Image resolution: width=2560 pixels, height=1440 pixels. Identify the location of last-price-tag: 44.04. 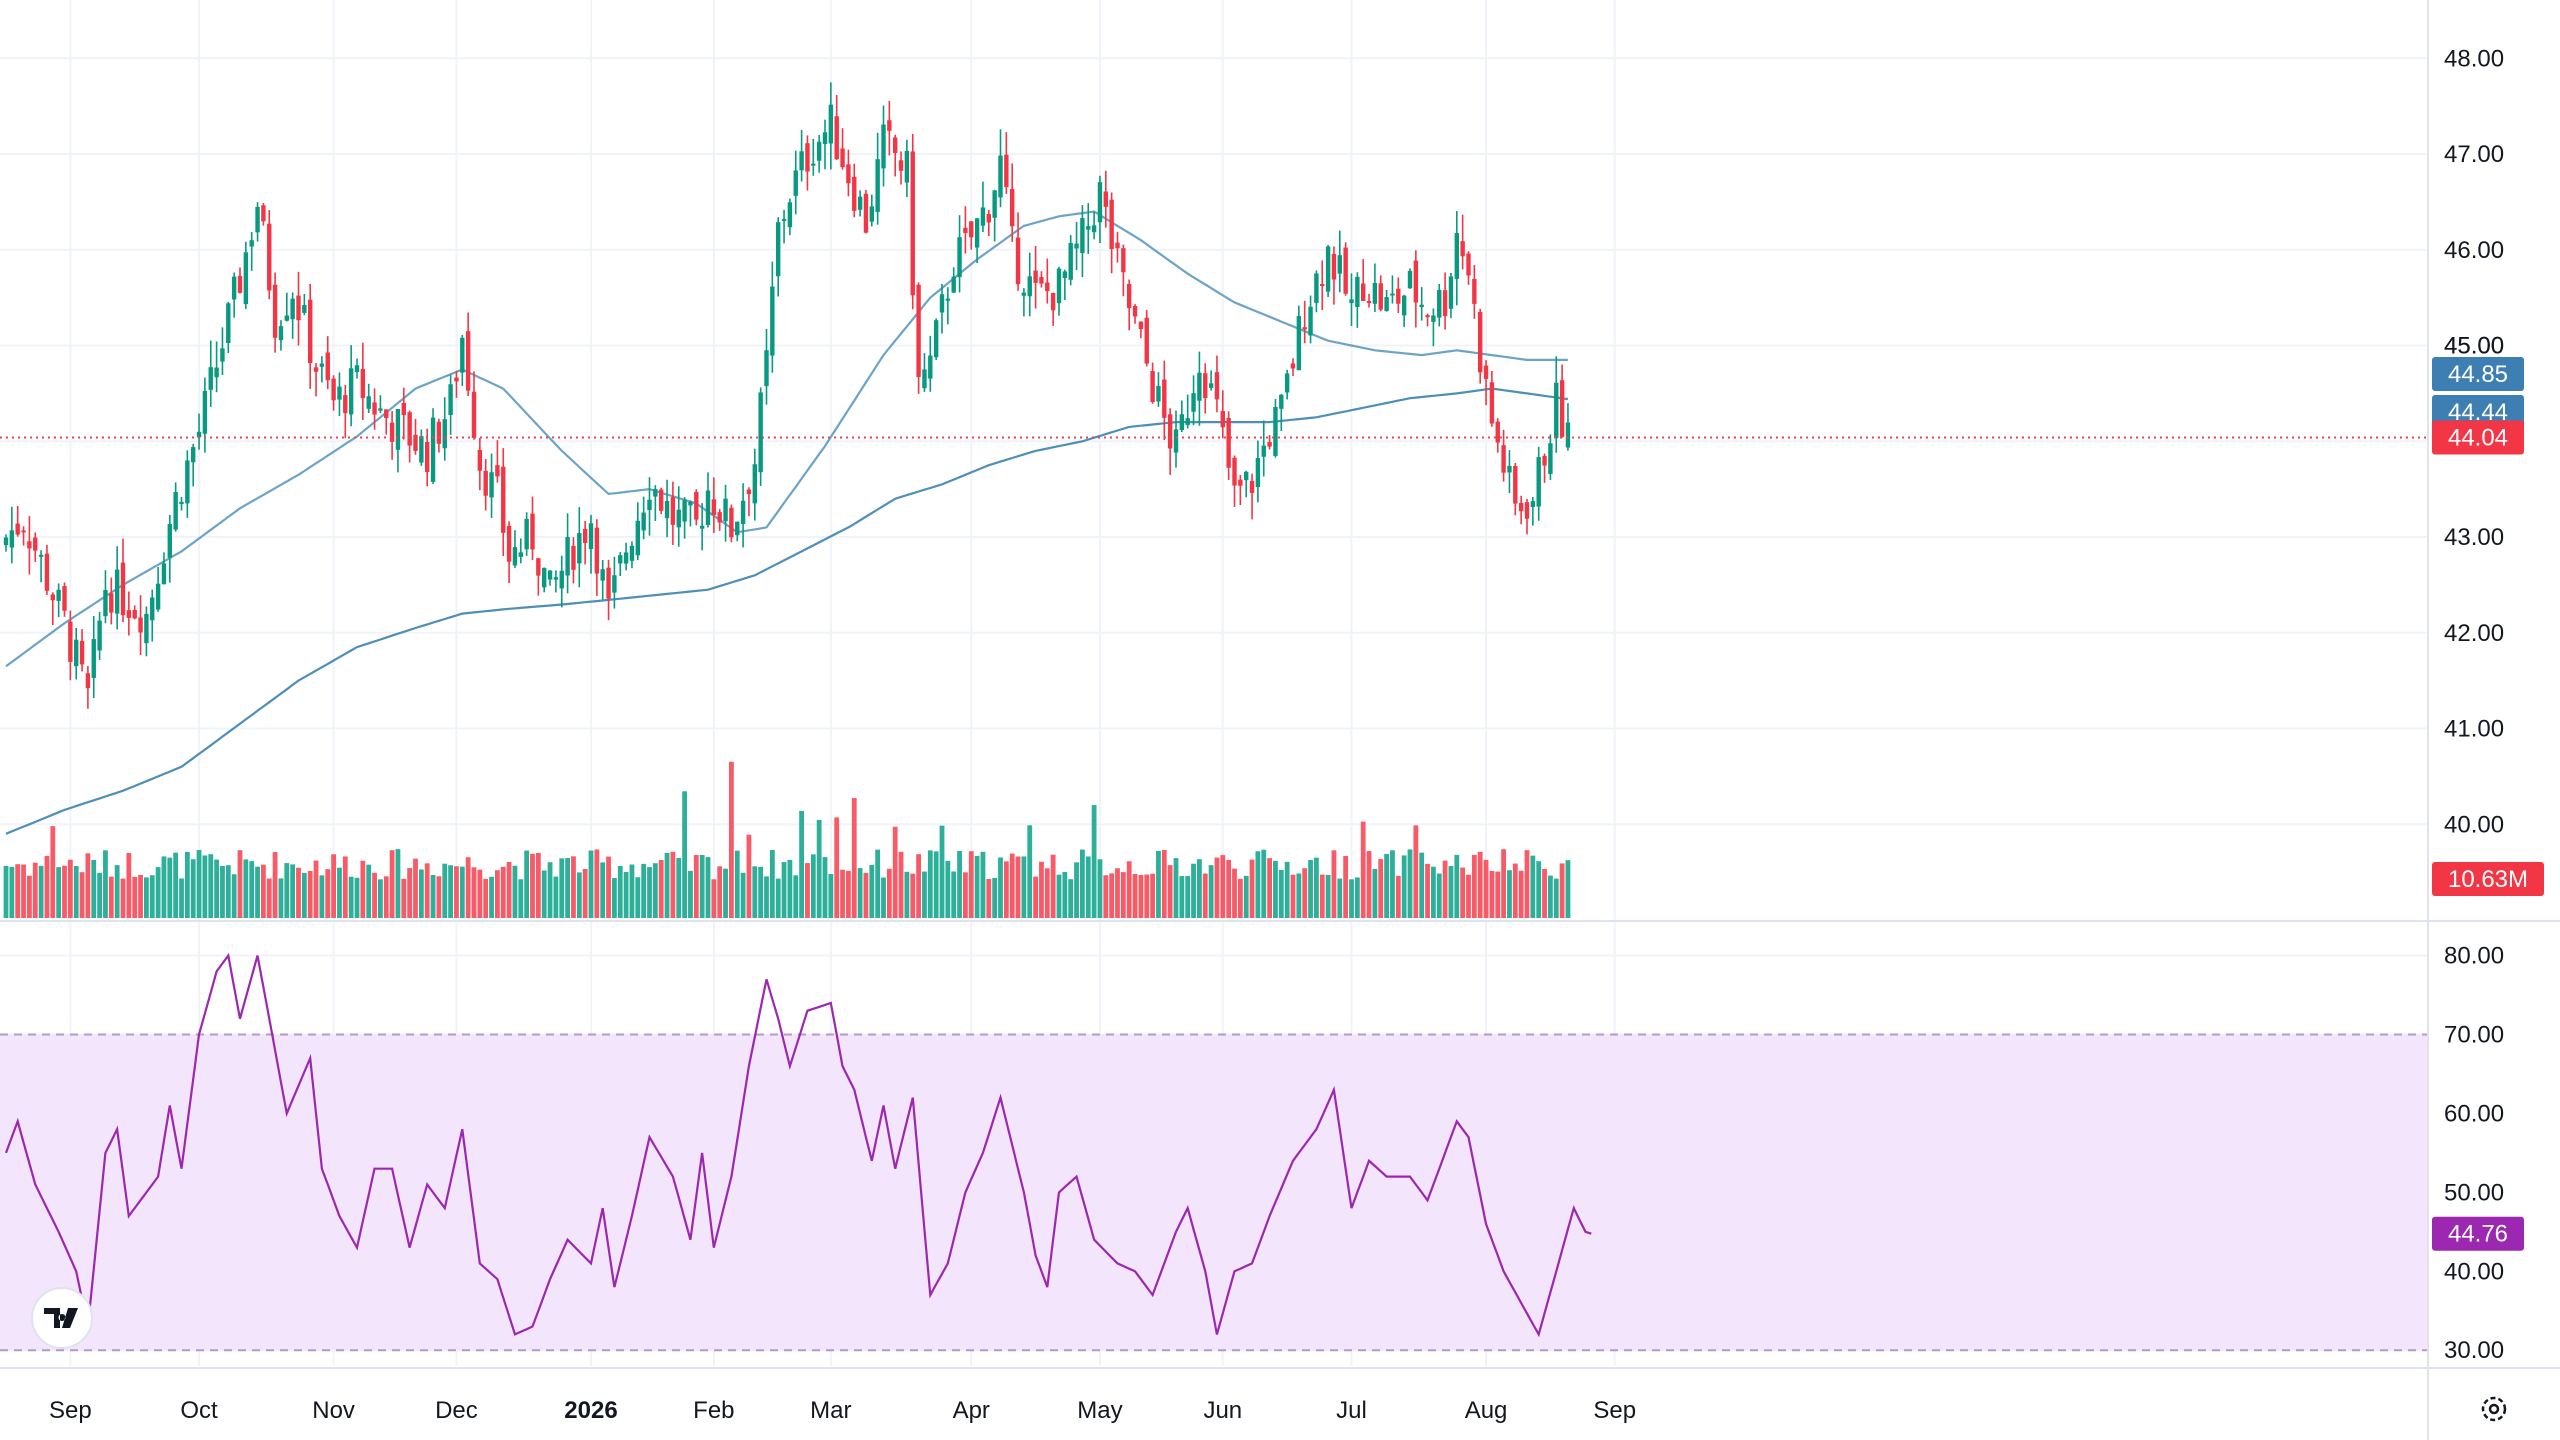
(2478, 437).